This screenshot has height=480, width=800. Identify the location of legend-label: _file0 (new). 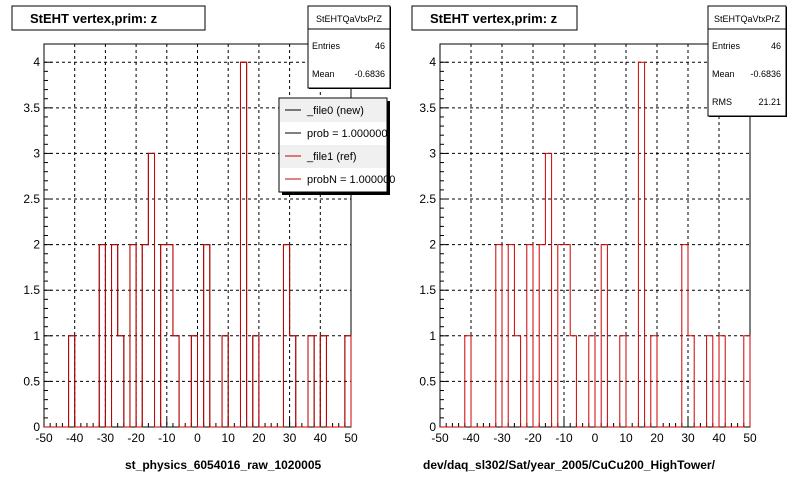
(335, 111).